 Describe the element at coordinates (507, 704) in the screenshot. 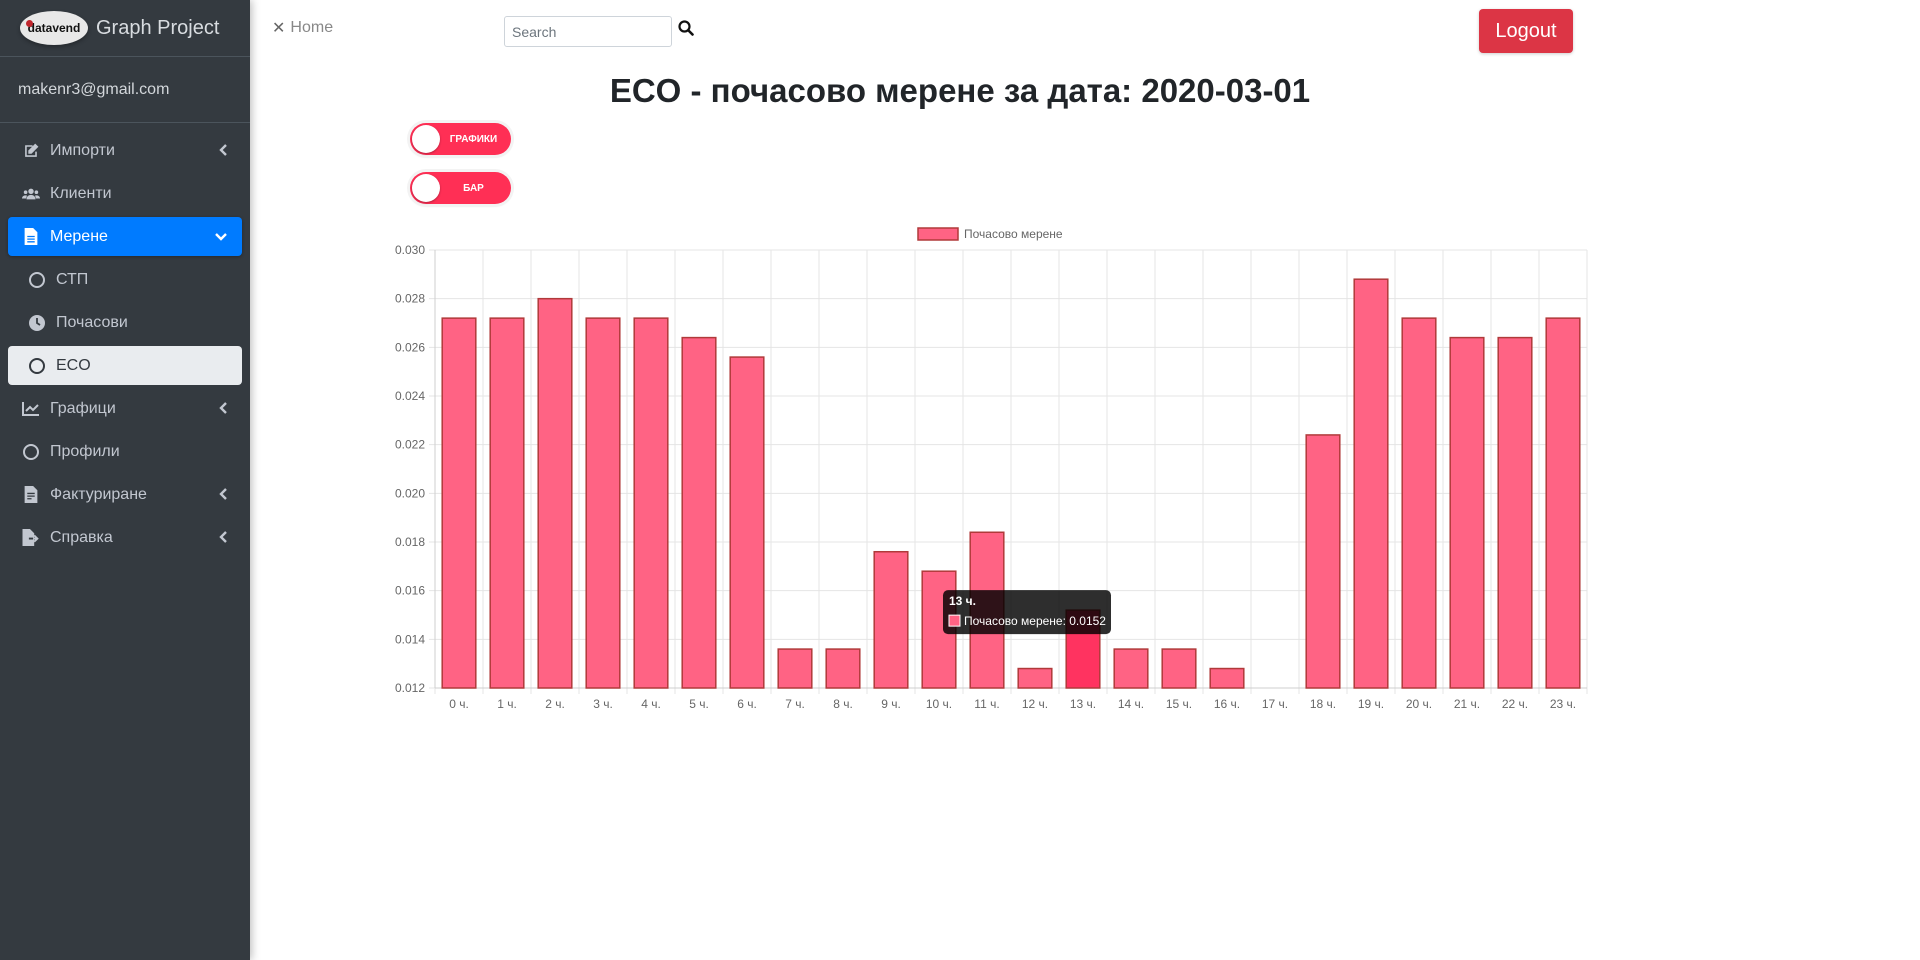

I see `x-tick-label: 1 ч.` at that location.